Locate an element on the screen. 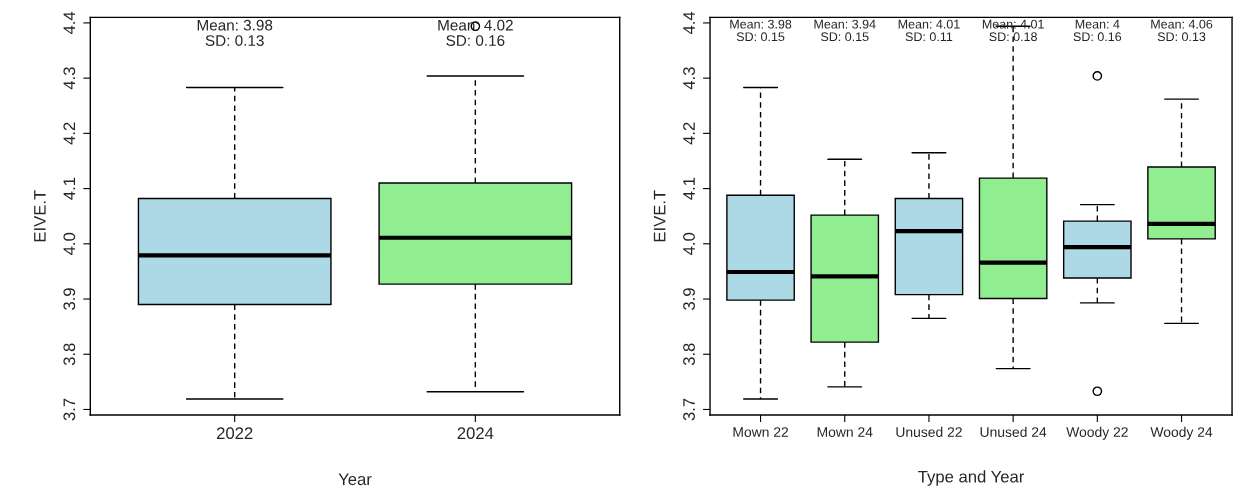 The image size is (1237, 497). x-axis-title: Type and Year is located at coordinates (971, 478).